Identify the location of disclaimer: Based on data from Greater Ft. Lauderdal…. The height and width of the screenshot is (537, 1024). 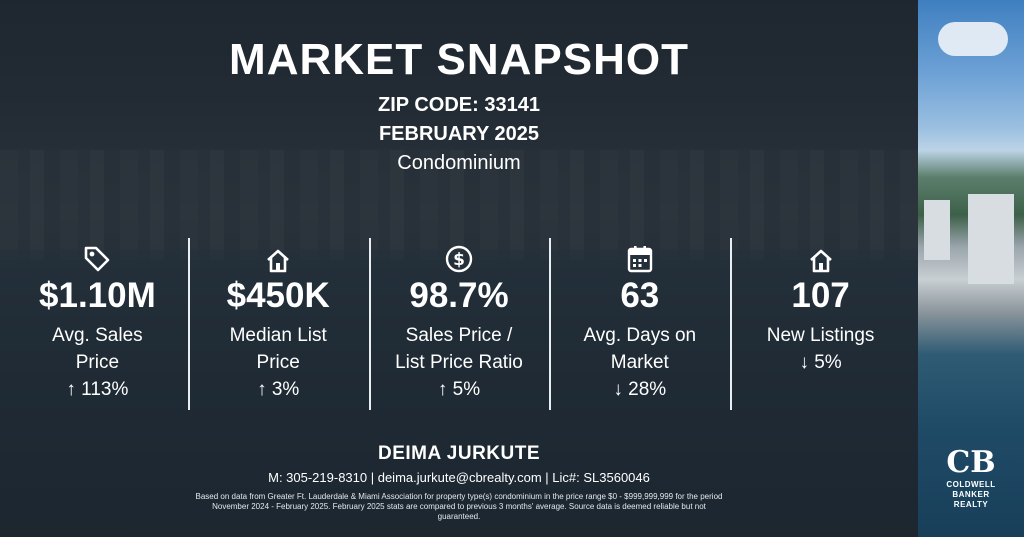
(459, 506).